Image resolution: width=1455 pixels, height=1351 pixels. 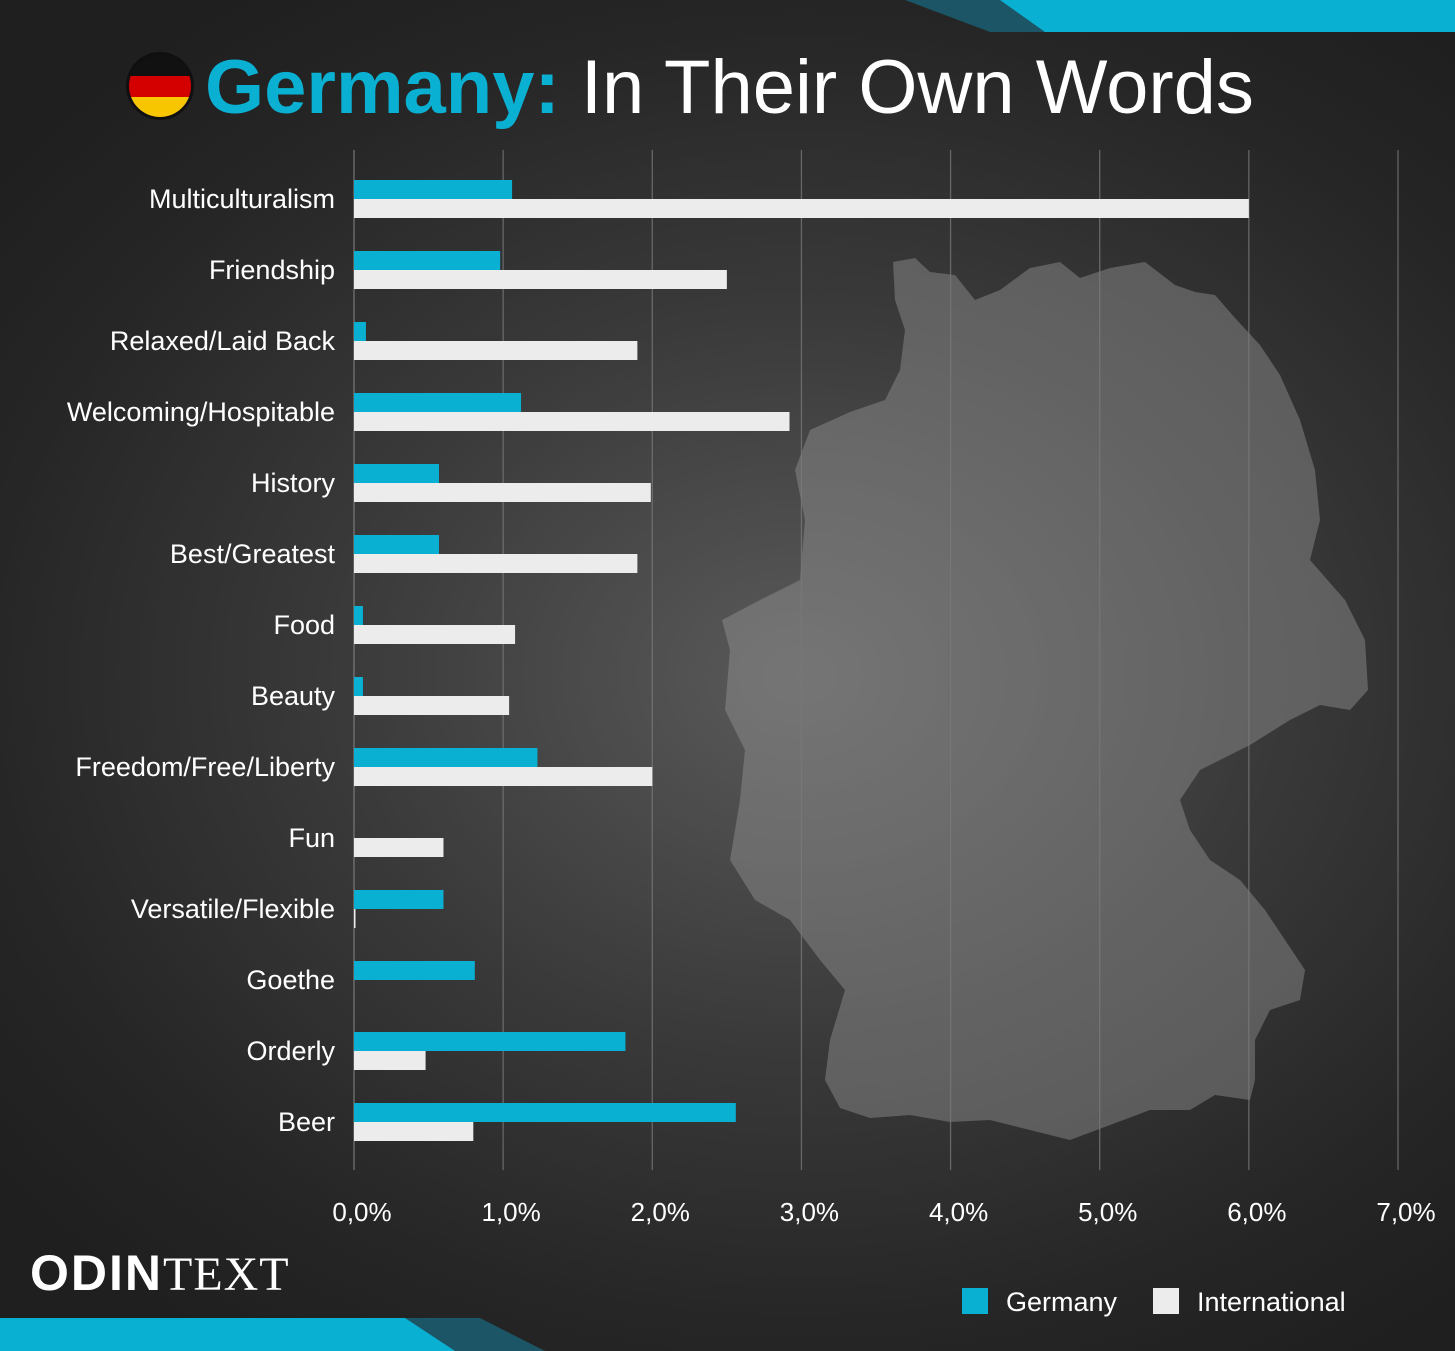 What do you see at coordinates (201, 412) in the screenshot?
I see `category-label: Welcoming/Hospitable` at bounding box center [201, 412].